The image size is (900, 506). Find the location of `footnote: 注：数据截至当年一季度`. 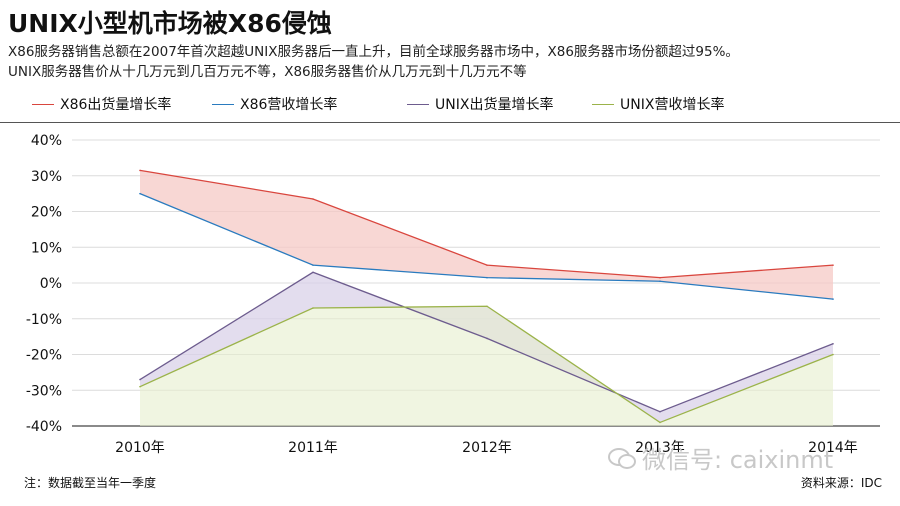

footnote: 注：数据截至当年一季度 is located at coordinates (90, 483).